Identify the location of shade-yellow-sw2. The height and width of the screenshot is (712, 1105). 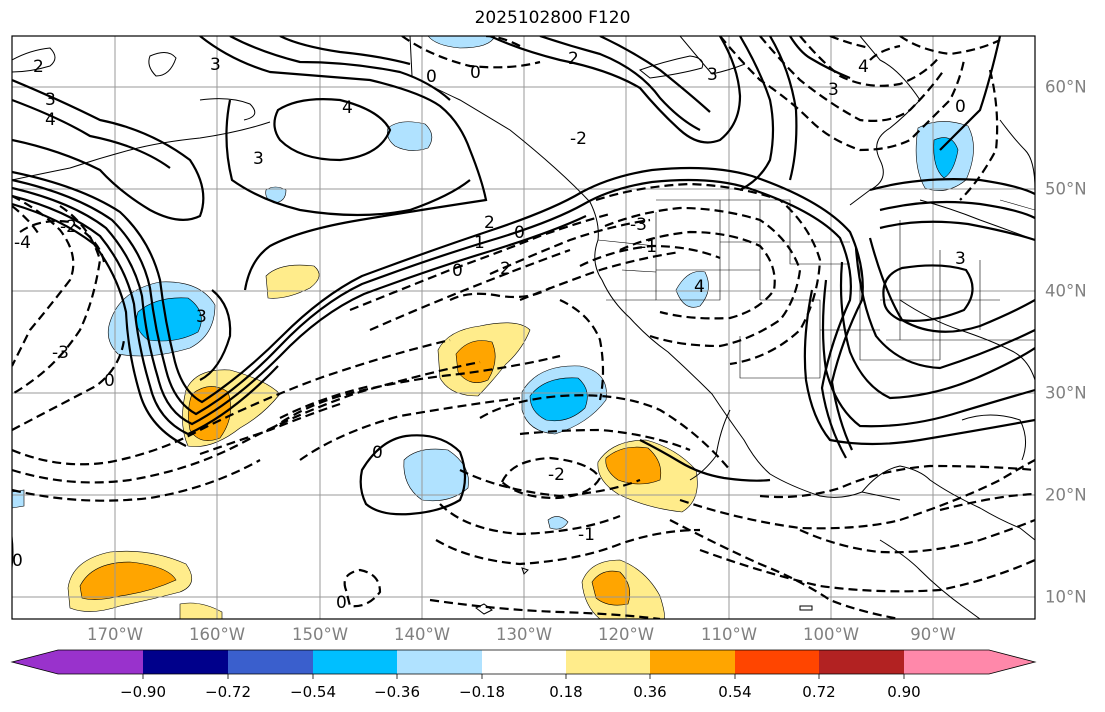
(201, 610).